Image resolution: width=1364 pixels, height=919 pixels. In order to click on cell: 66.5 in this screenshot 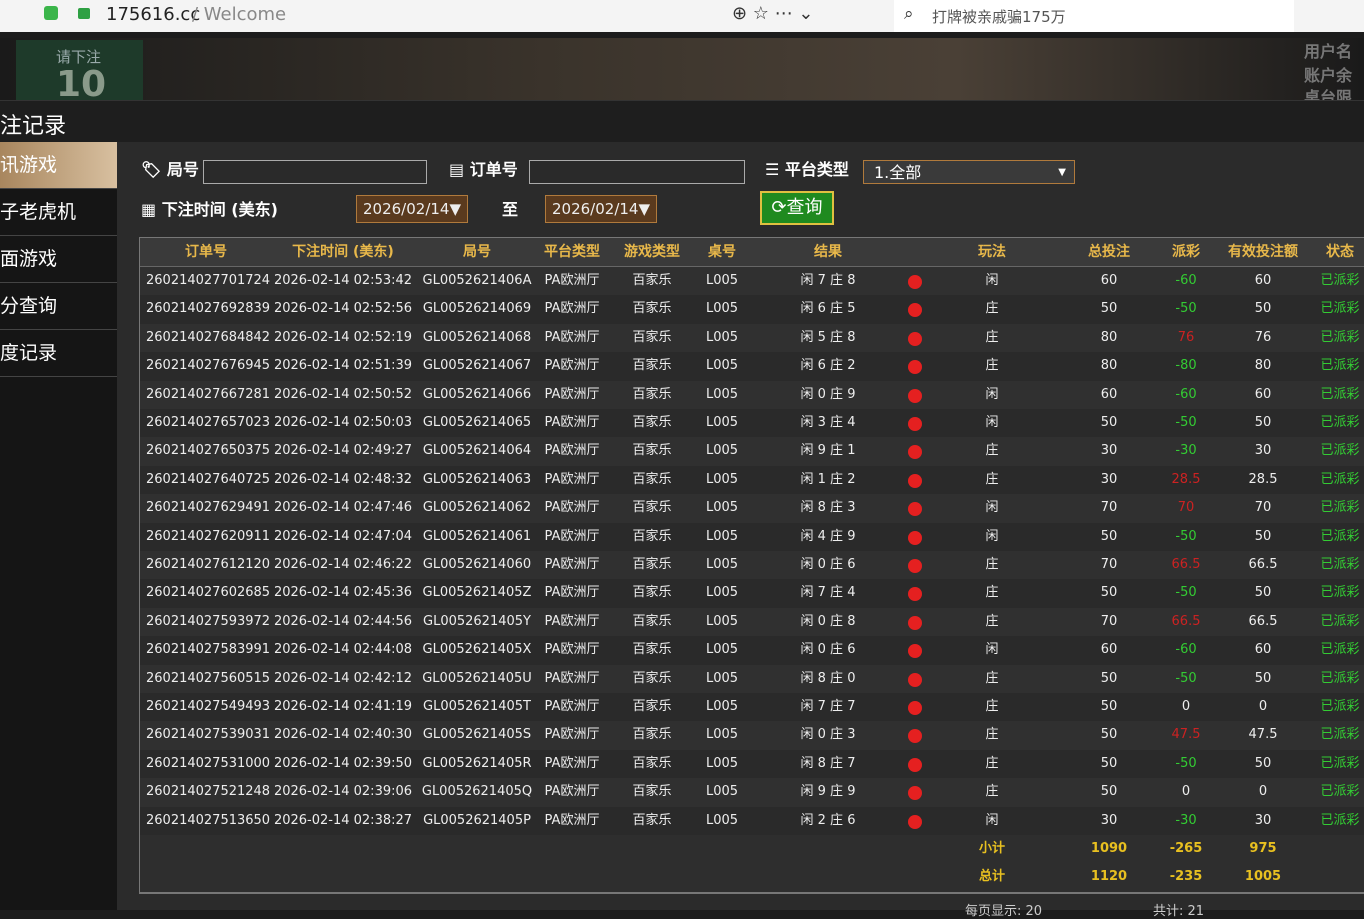, I will do `click(1263, 564)`.